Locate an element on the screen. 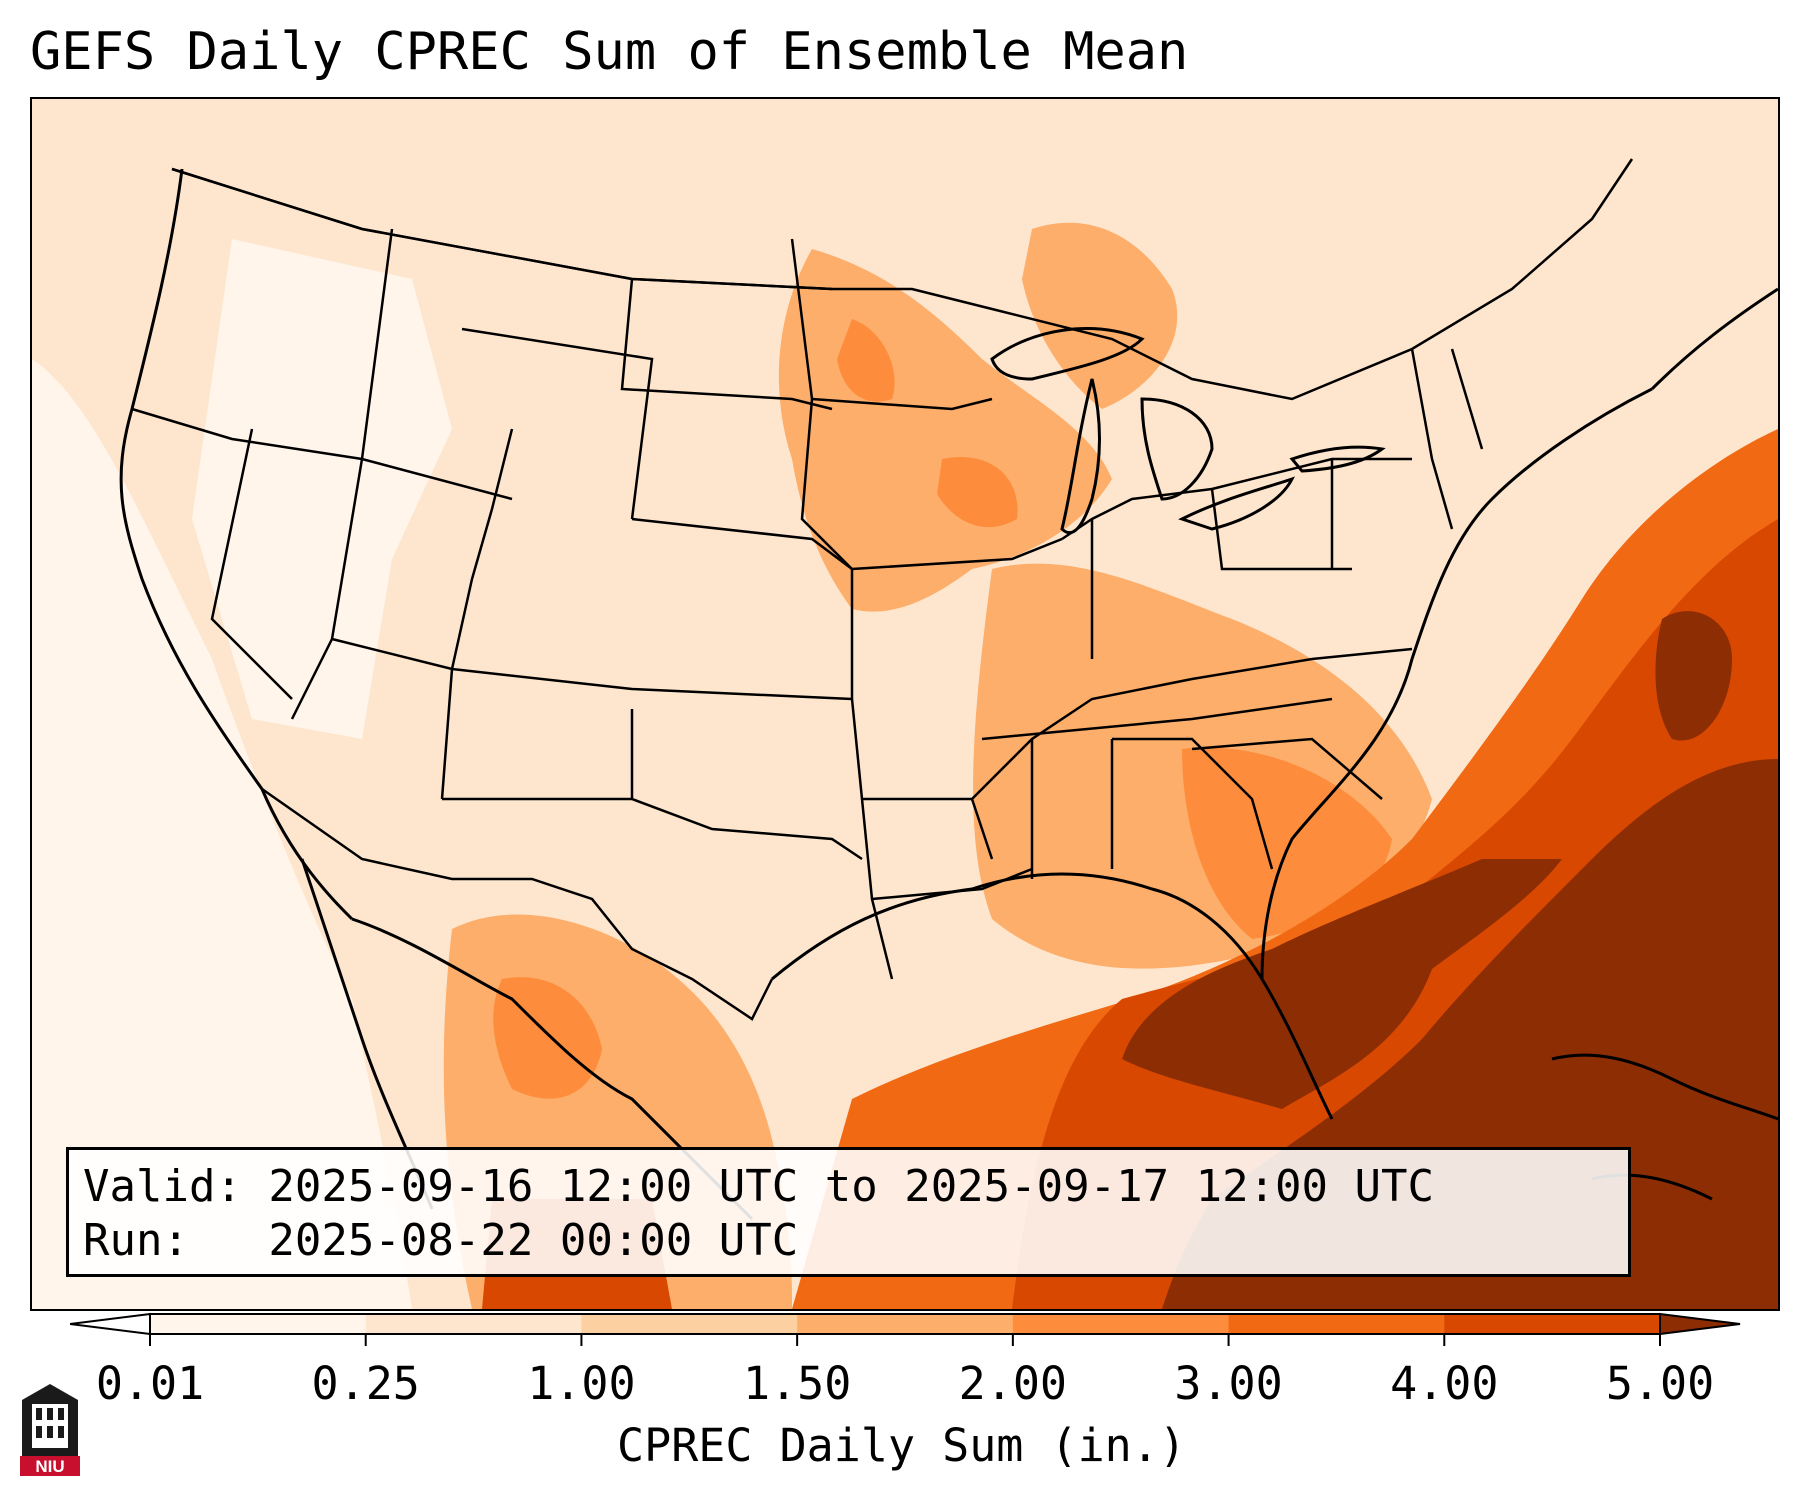  niu-logo: NIU is located at coordinates (50, 1430).